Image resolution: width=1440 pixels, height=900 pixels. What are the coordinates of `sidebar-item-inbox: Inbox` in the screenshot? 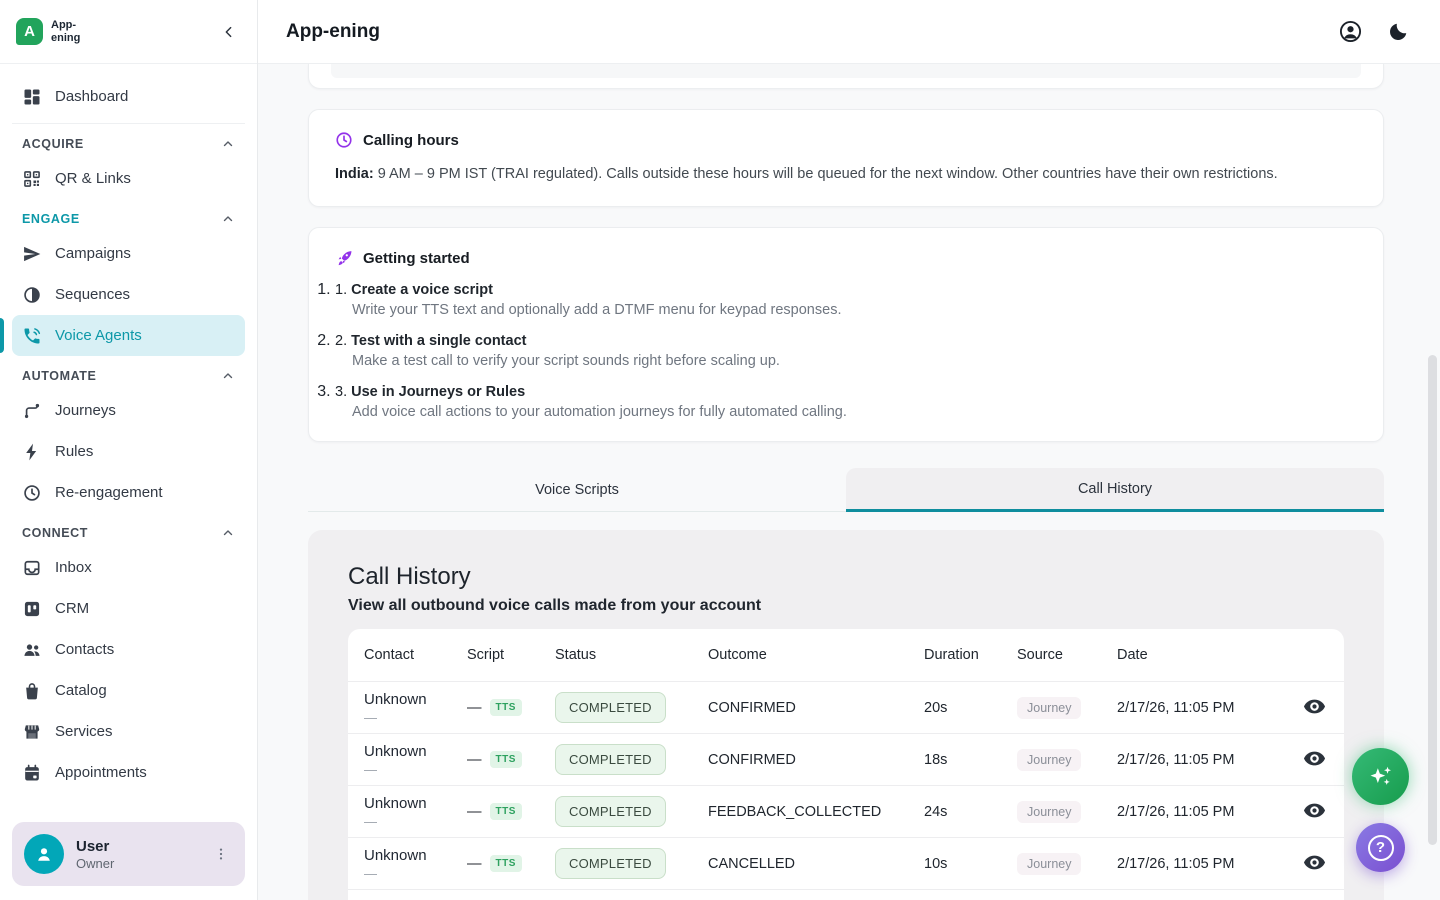 It's located at (128, 567).